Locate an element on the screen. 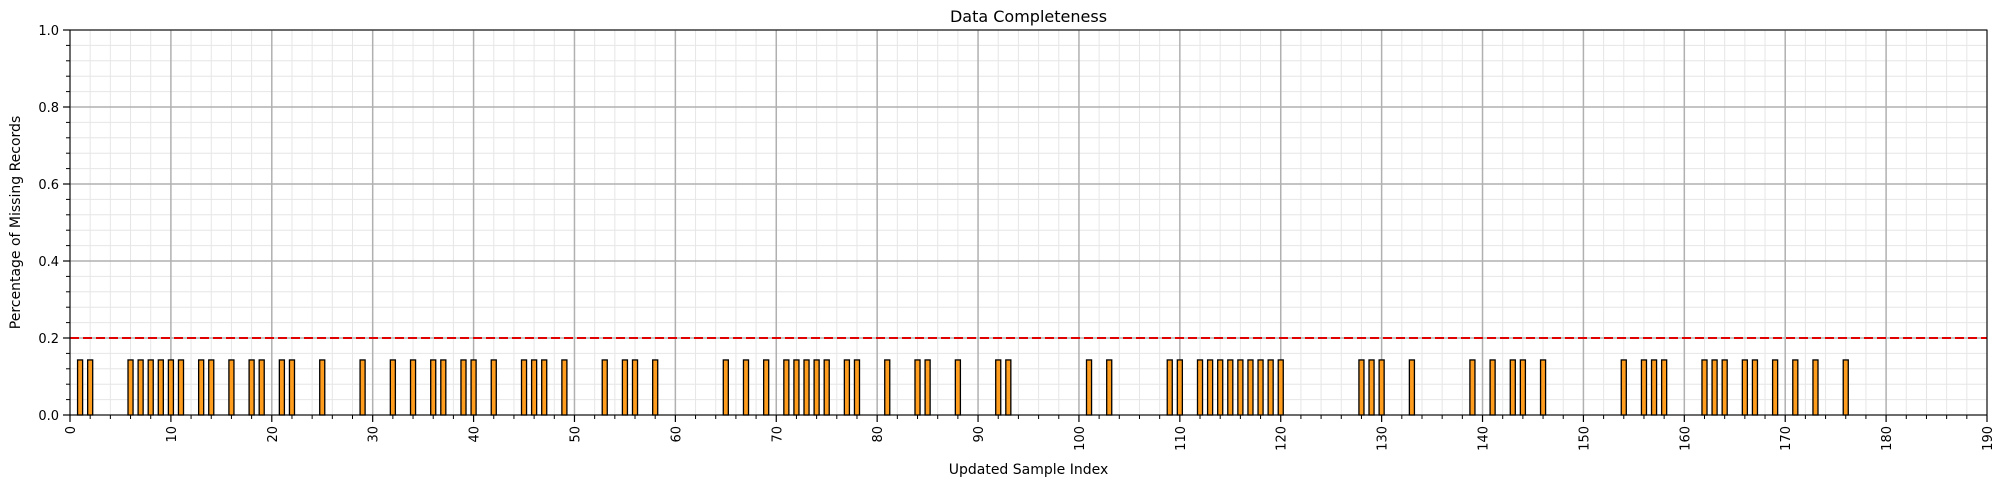  x-tick-label: 80 is located at coordinates (878, 434).